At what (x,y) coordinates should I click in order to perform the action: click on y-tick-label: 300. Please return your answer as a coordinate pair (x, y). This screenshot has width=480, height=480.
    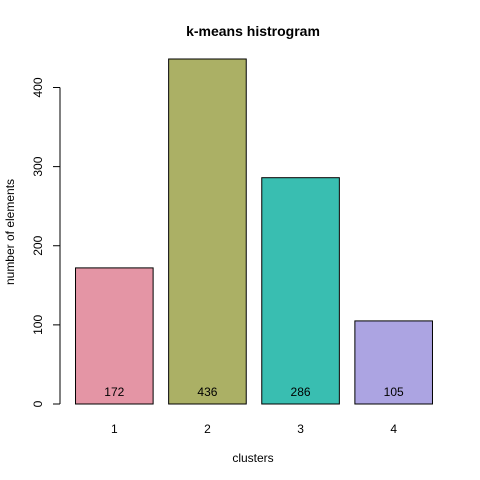
    Looking at the image, I should click on (38, 166).